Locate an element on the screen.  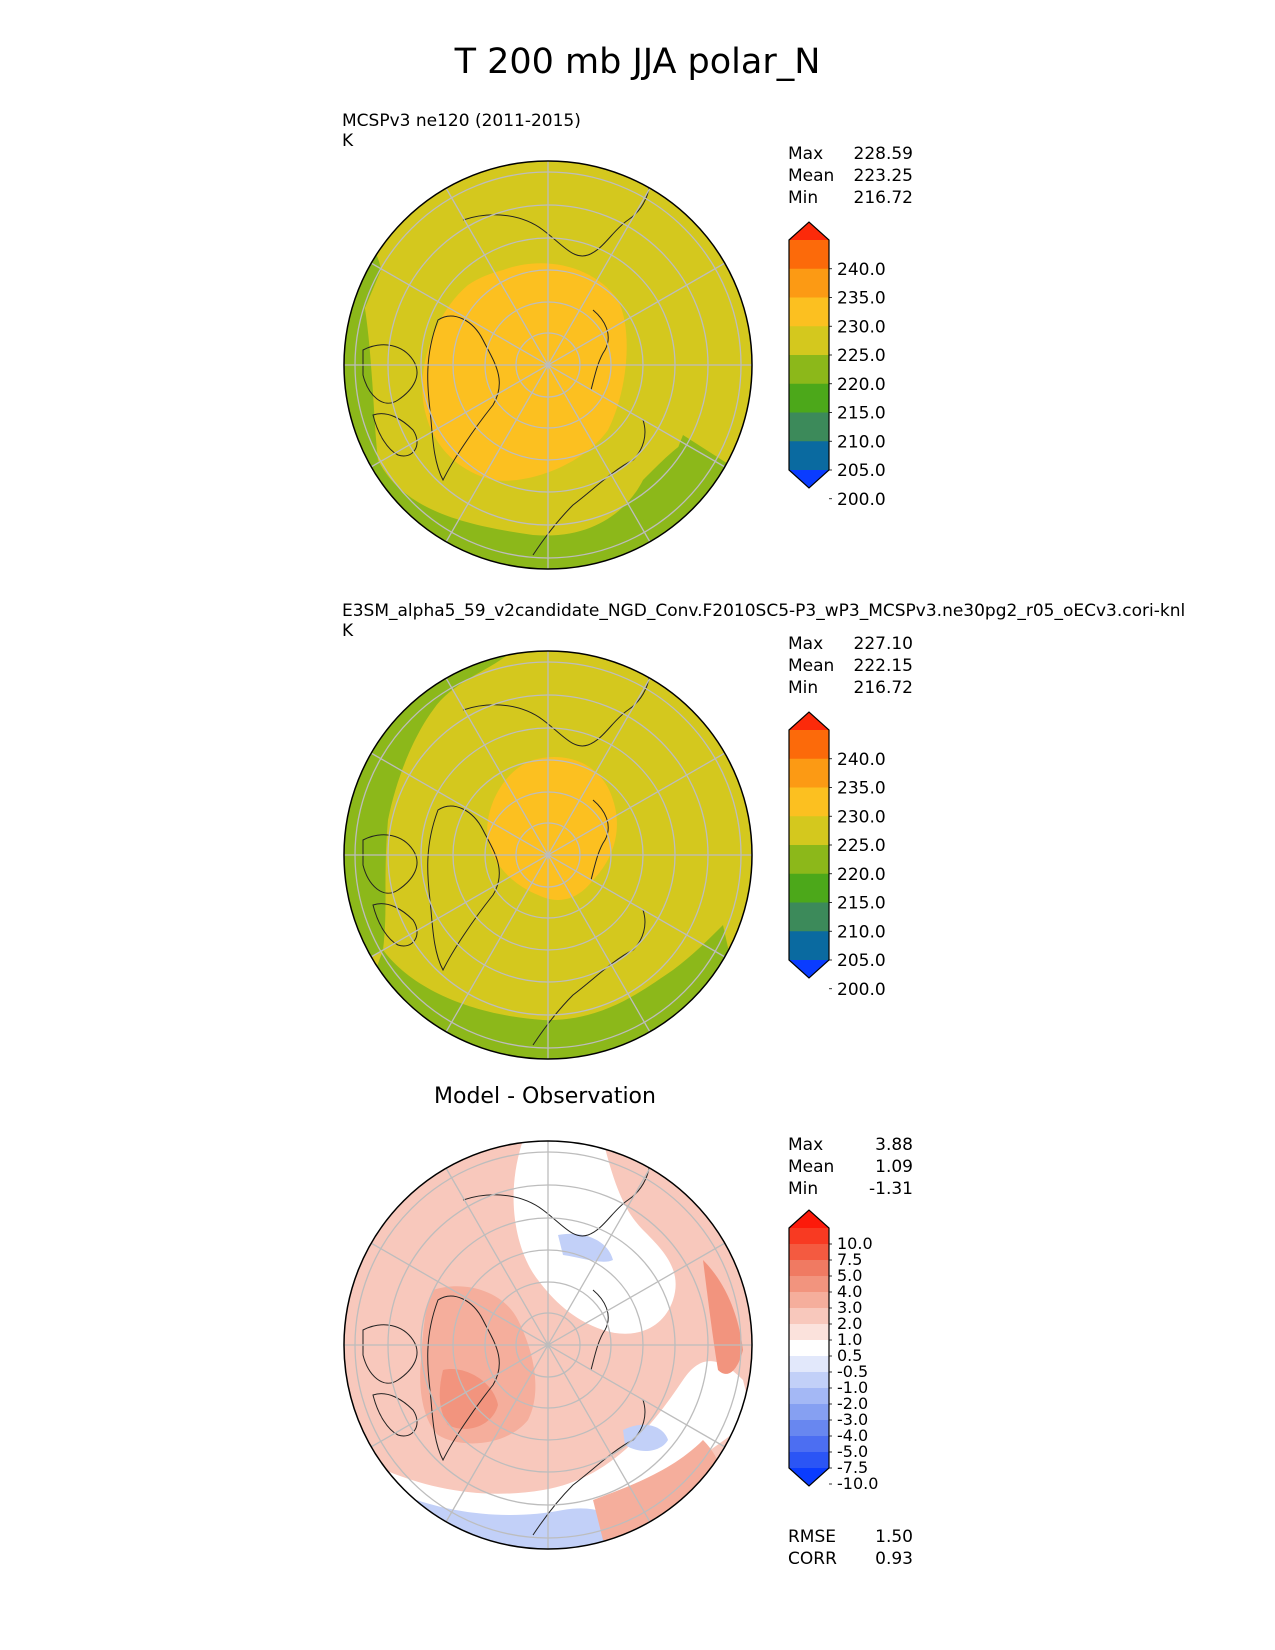
colorbar-tick-label: 200.0 is located at coordinates (861, 500).